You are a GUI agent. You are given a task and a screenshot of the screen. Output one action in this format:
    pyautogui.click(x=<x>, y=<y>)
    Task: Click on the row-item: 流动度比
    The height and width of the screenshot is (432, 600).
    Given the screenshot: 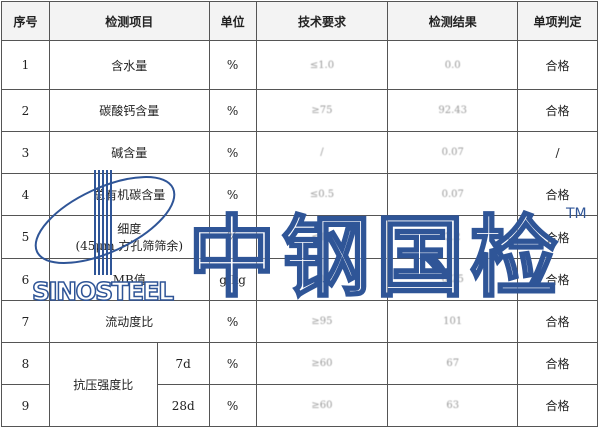 What is the action you would take?
    pyautogui.click(x=129, y=321)
    